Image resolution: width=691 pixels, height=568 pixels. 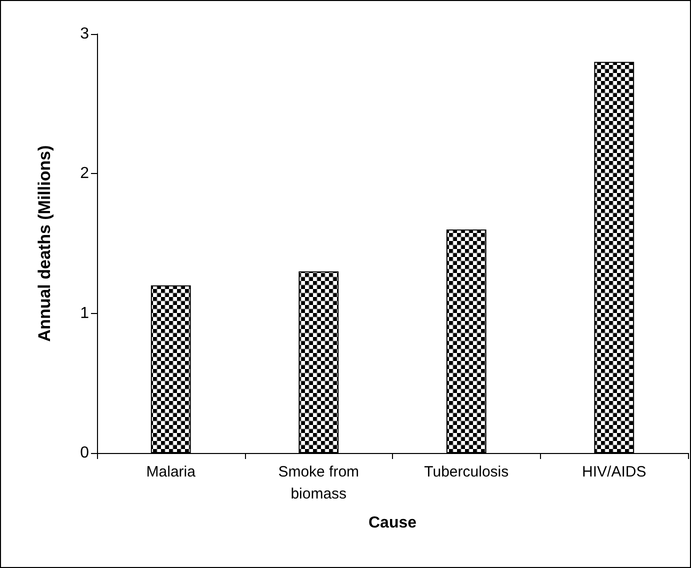 What do you see at coordinates (466, 472) in the screenshot?
I see `x-tick-label: Tuberculosis` at bounding box center [466, 472].